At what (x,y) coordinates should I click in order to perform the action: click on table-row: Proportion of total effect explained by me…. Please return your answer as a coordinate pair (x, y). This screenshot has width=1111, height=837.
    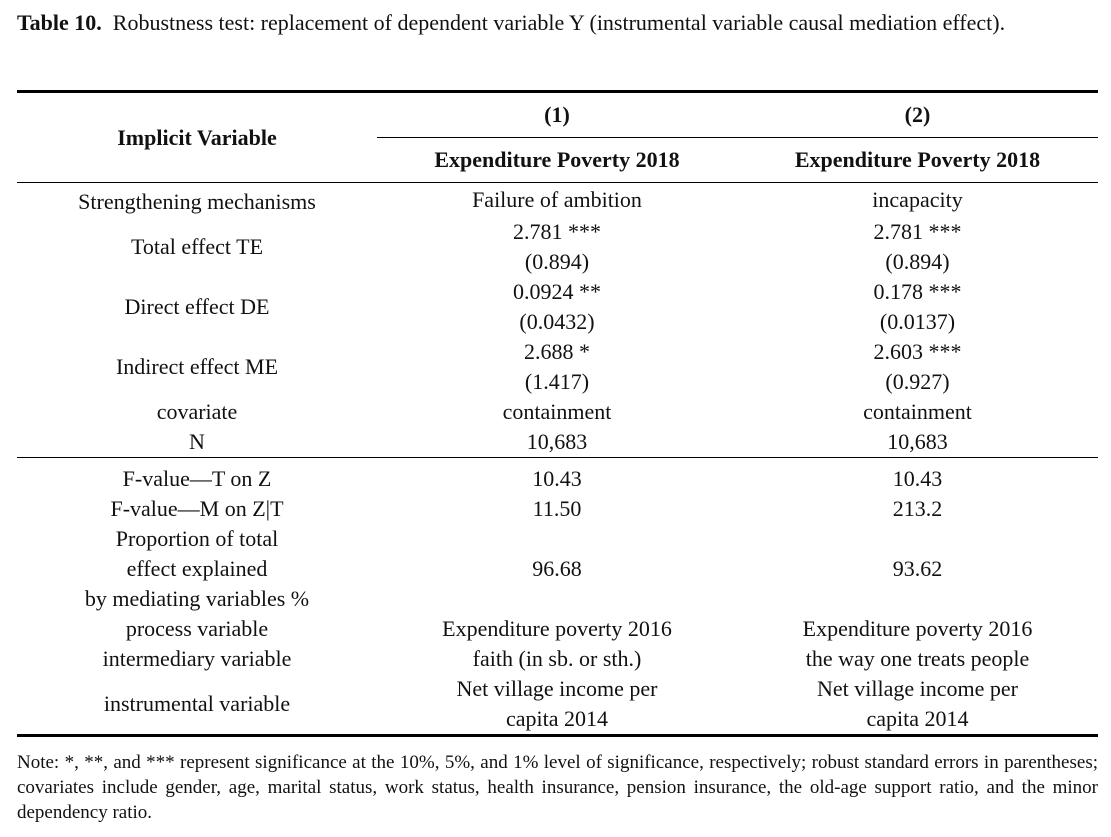
    Looking at the image, I should click on (557, 569).